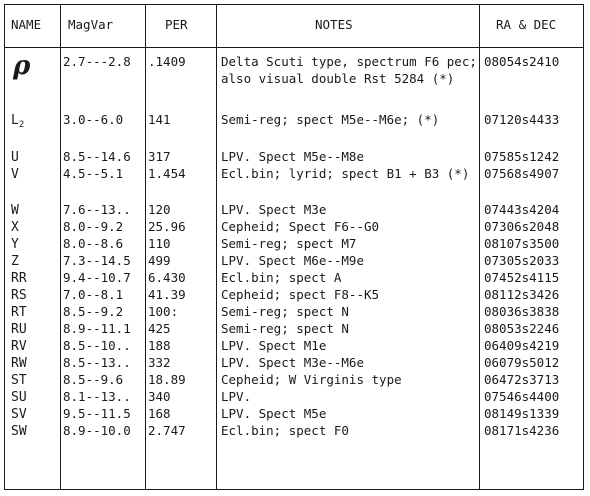 This screenshot has width=590, height=496. Describe the element at coordinates (93, 173) in the screenshot. I see `magnitude-range: 4.5--5.1` at that location.